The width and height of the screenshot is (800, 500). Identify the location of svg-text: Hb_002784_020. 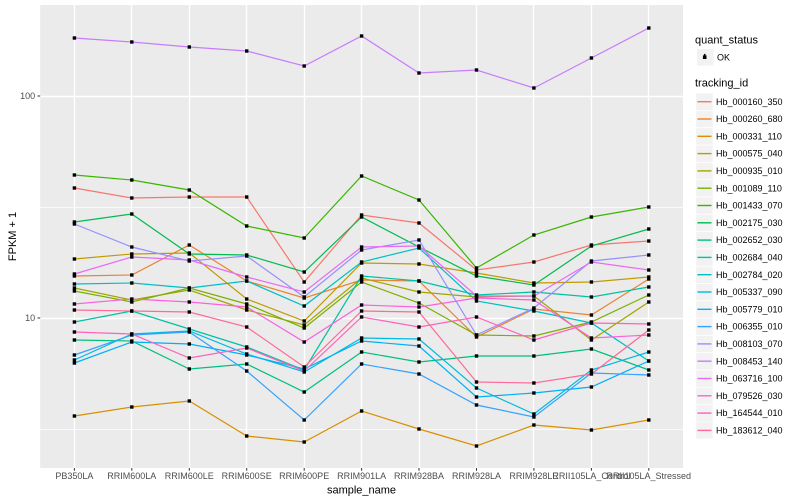
(749, 275).